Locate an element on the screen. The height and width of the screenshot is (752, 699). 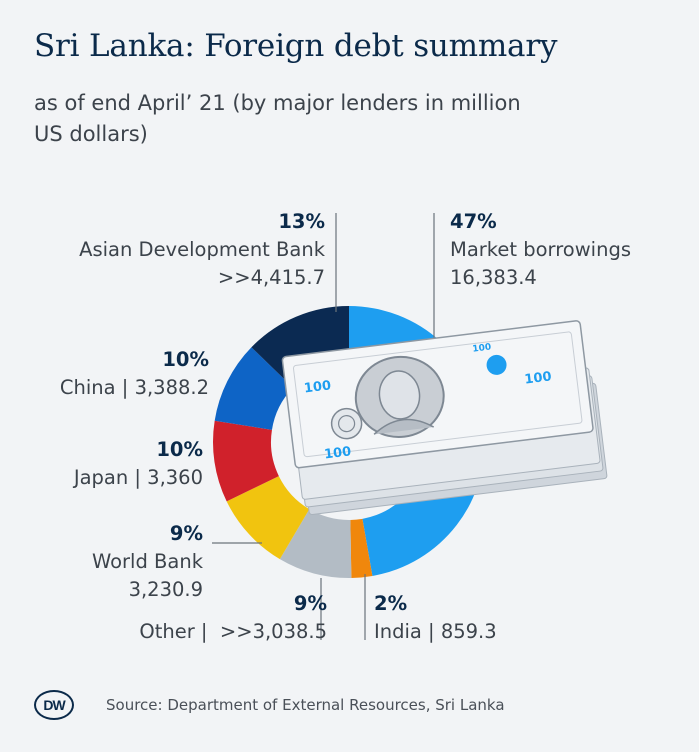
label-other: 9% Other | >>3,038.5 is located at coordinates (233, 617).